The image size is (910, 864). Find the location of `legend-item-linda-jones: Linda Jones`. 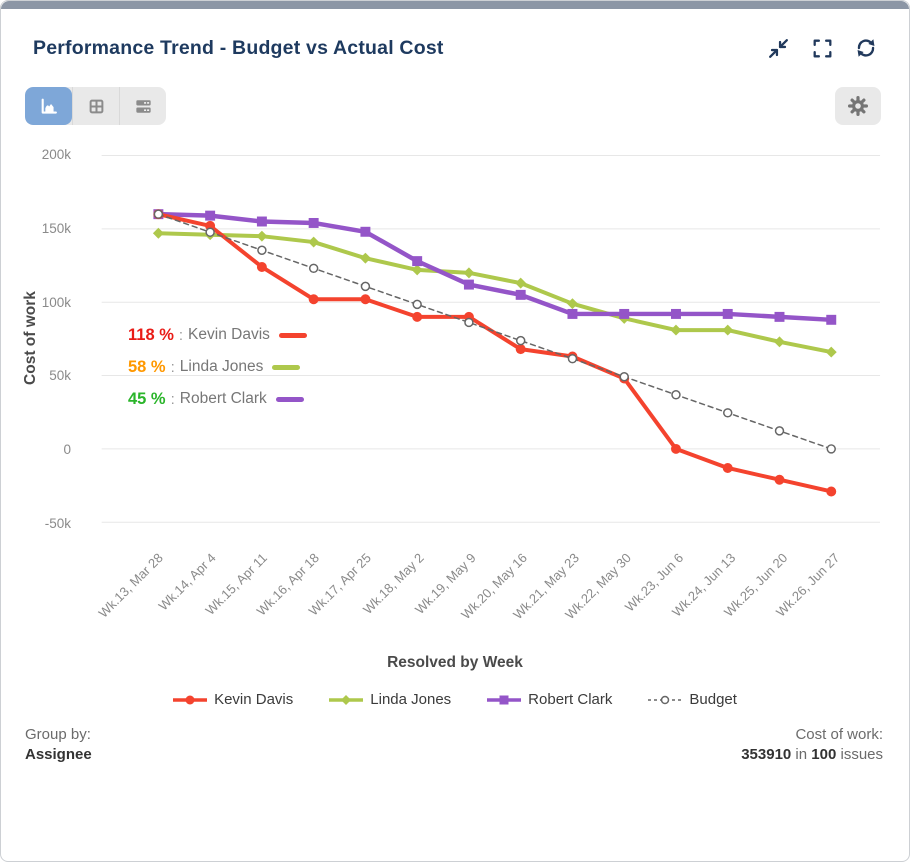

legend-item-linda-jones: Linda Jones is located at coordinates (390, 699).